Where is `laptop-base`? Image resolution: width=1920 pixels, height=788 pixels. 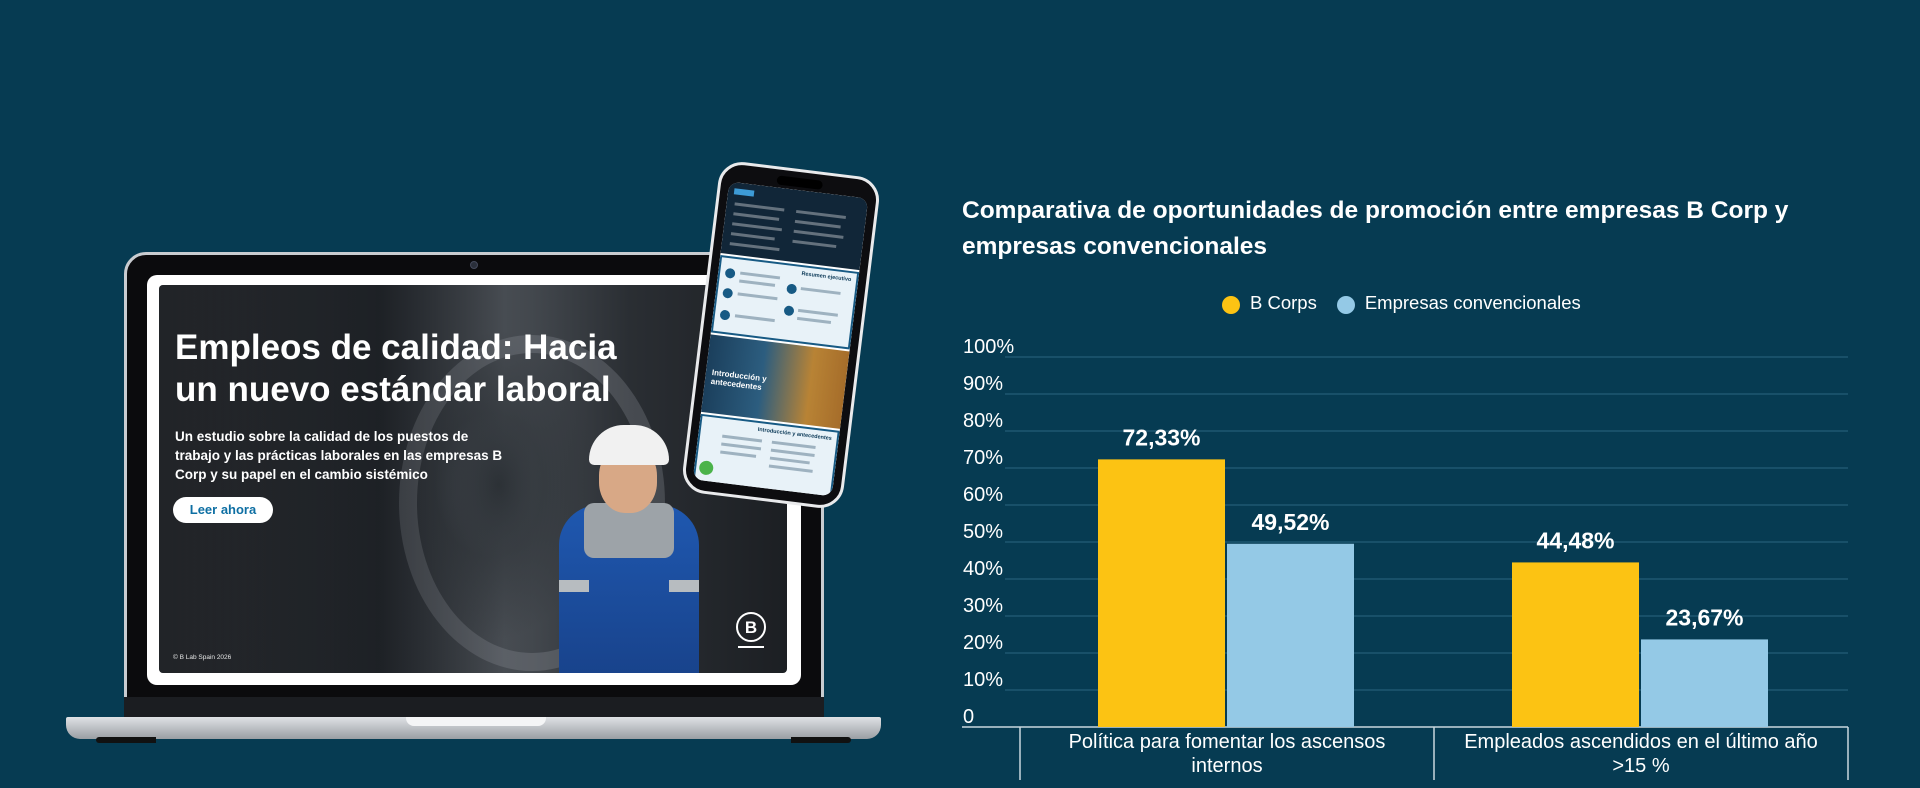
laptop-base is located at coordinates (473, 728).